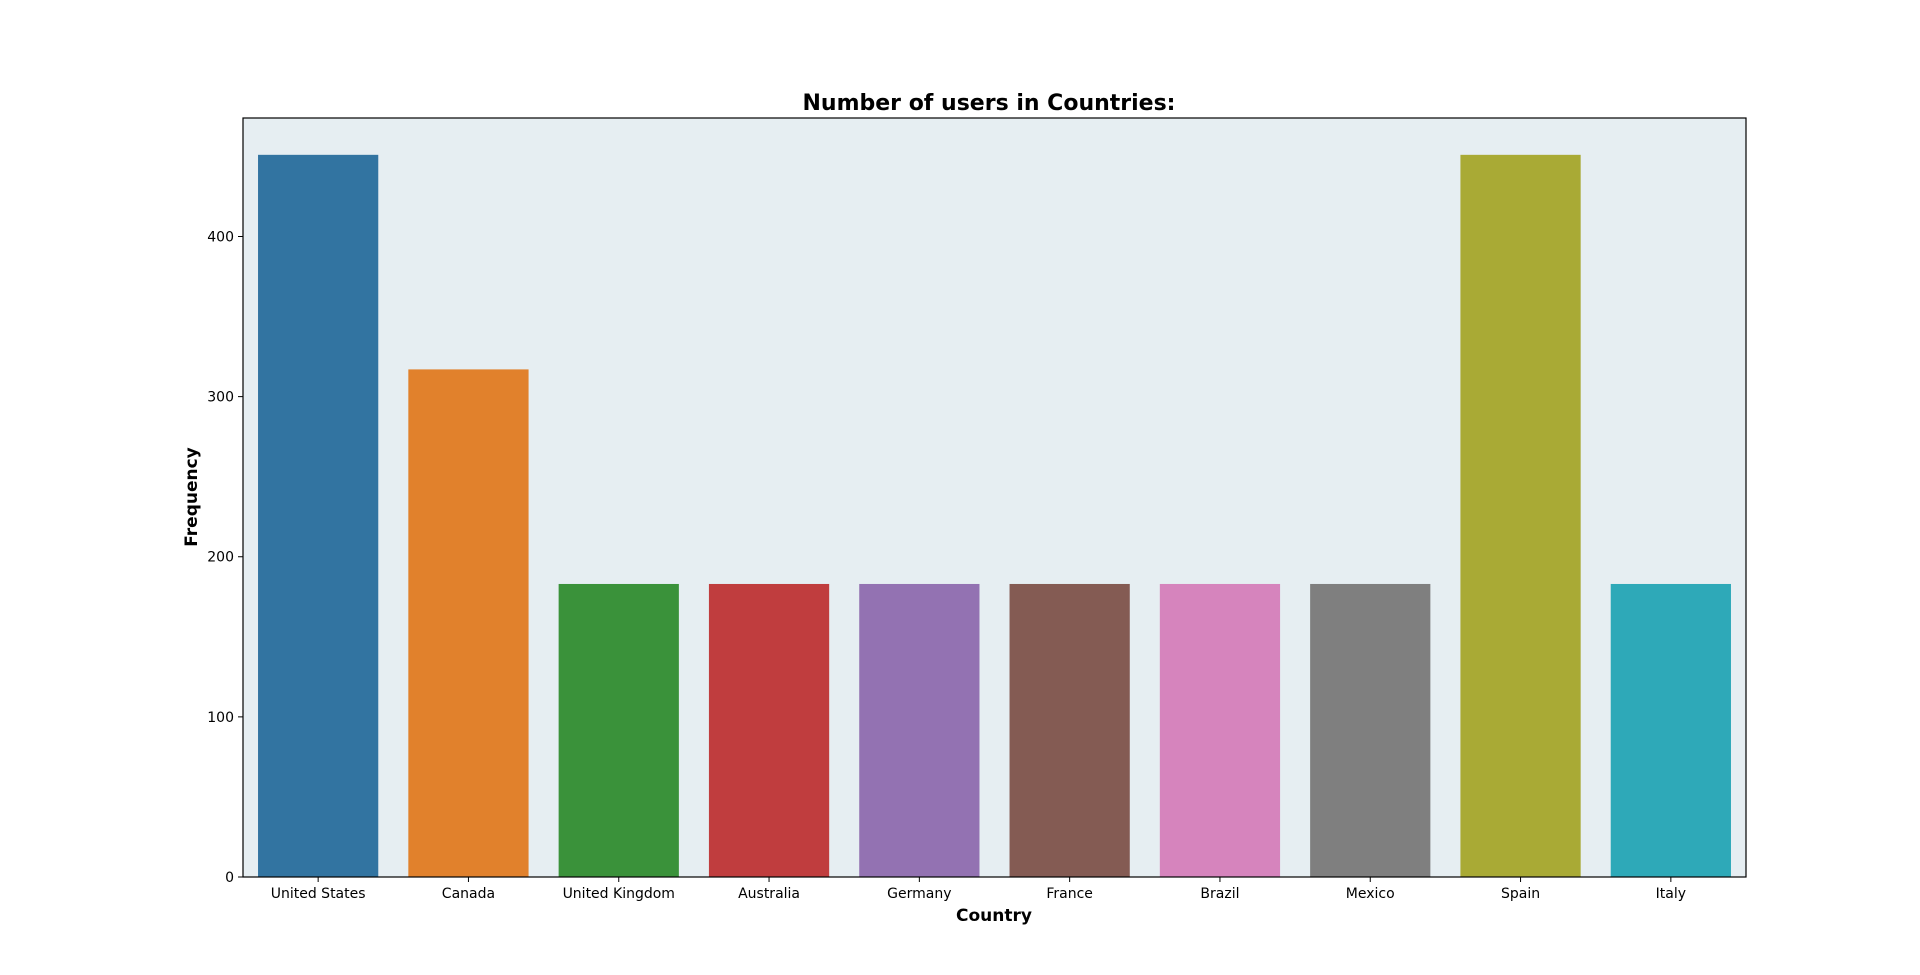  I want to click on y-axis: 0 100 200 300 400, so click(225, 557).